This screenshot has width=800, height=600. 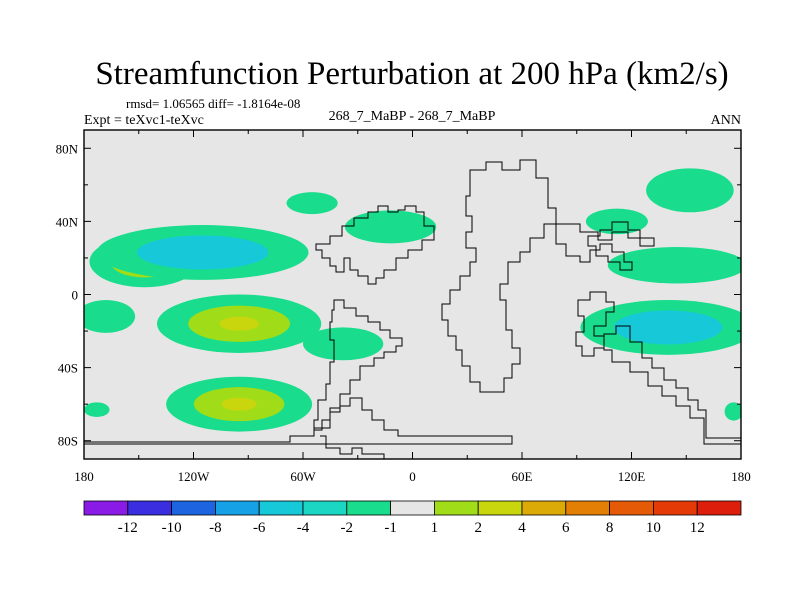 I want to click on x-tick-label: 60W, so click(x=303, y=476).